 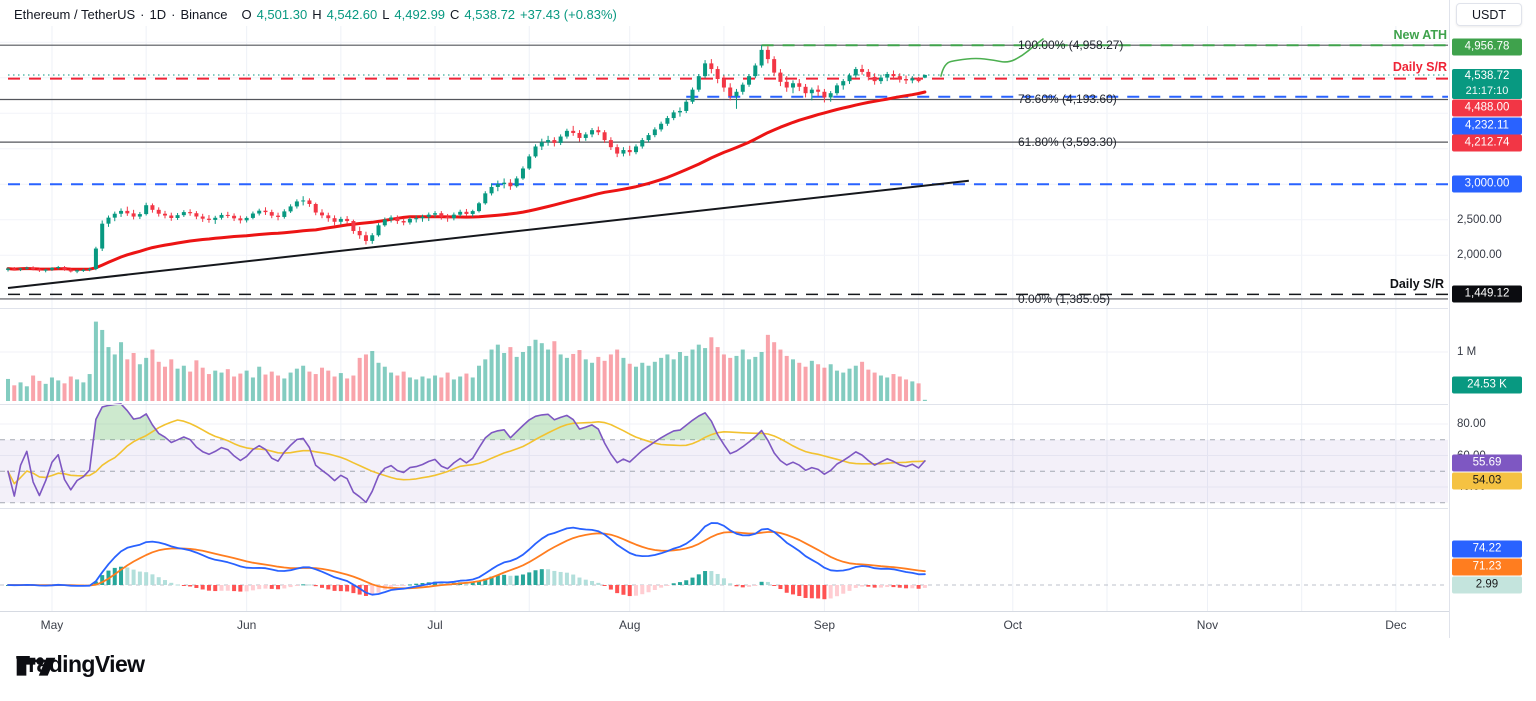 What do you see at coordinates (1487, 385) in the screenshot?
I see `price-tag-volume: 24.53 K` at bounding box center [1487, 385].